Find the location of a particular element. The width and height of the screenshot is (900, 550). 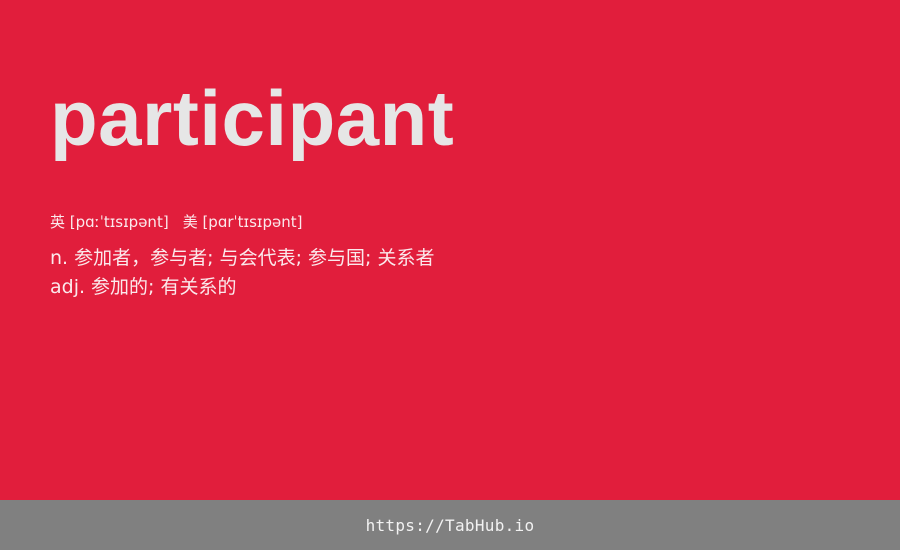

footer-bar: https://TabHub.io is located at coordinates (450, 525).